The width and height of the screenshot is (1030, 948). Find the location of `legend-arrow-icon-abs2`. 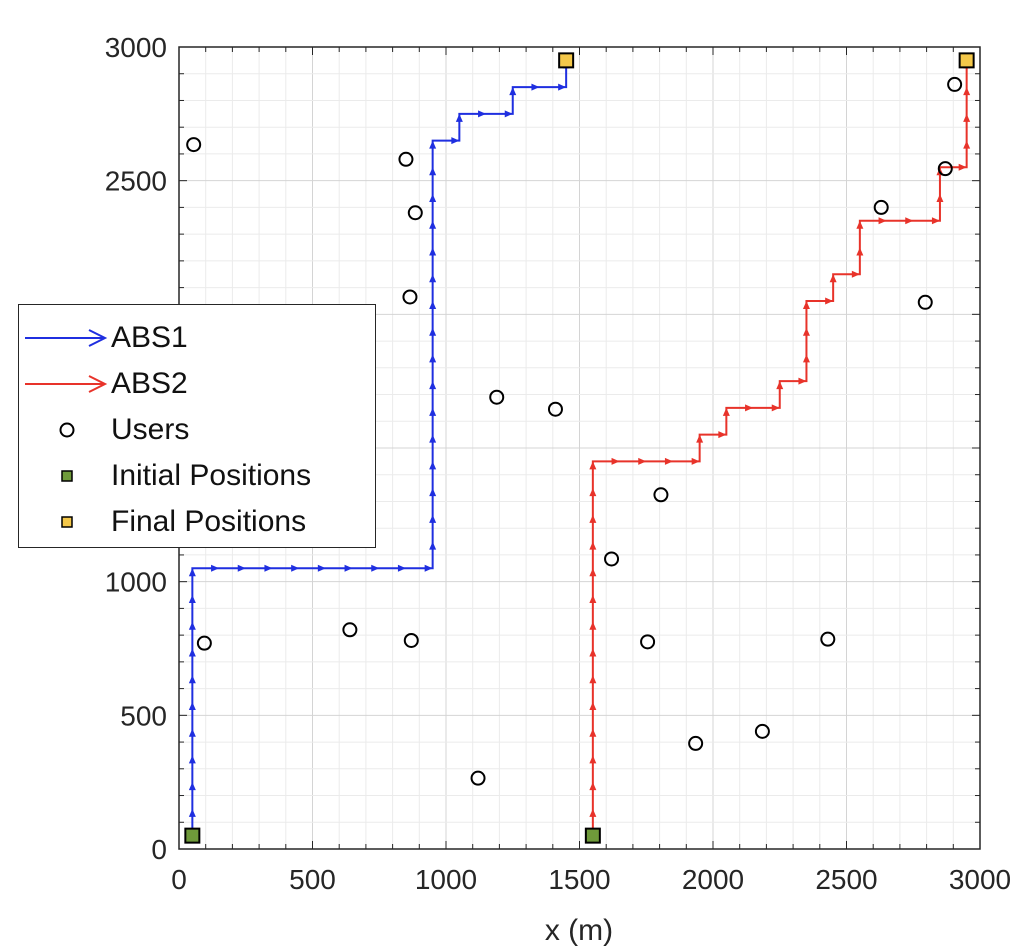

legend-arrow-icon-abs2 is located at coordinates (66, 384).